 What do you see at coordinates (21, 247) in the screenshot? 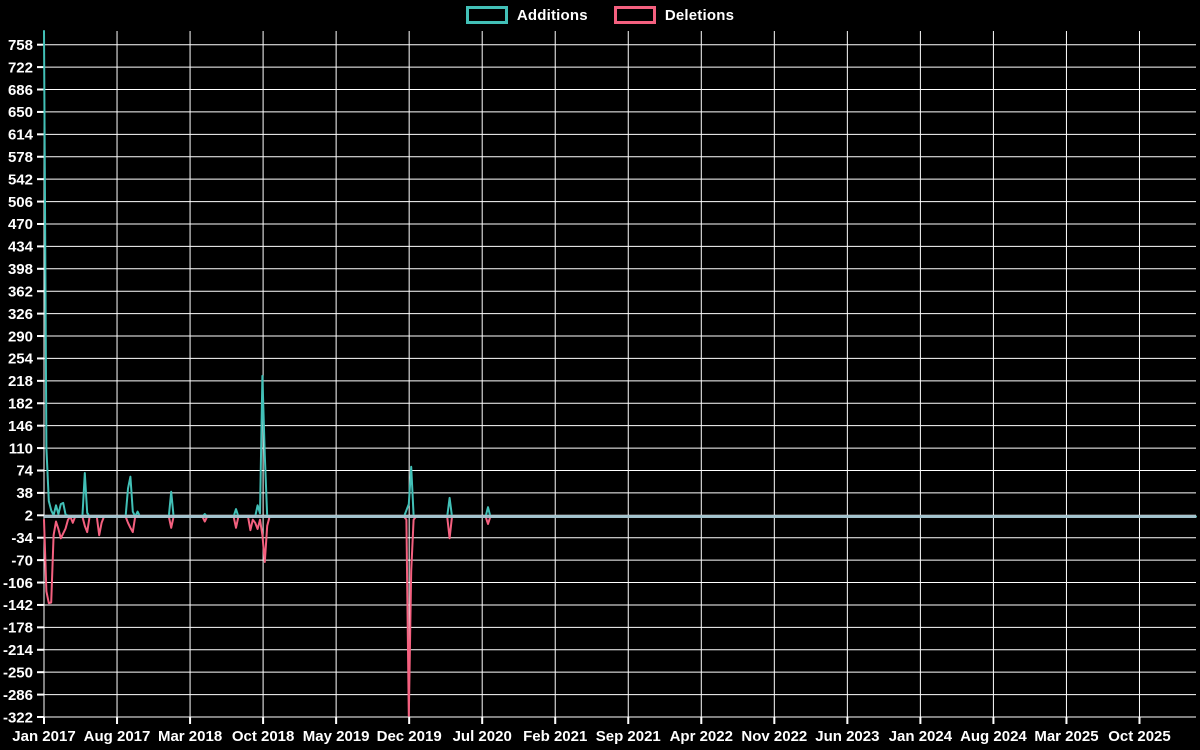
I see `y-tick-label: 434` at bounding box center [21, 247].